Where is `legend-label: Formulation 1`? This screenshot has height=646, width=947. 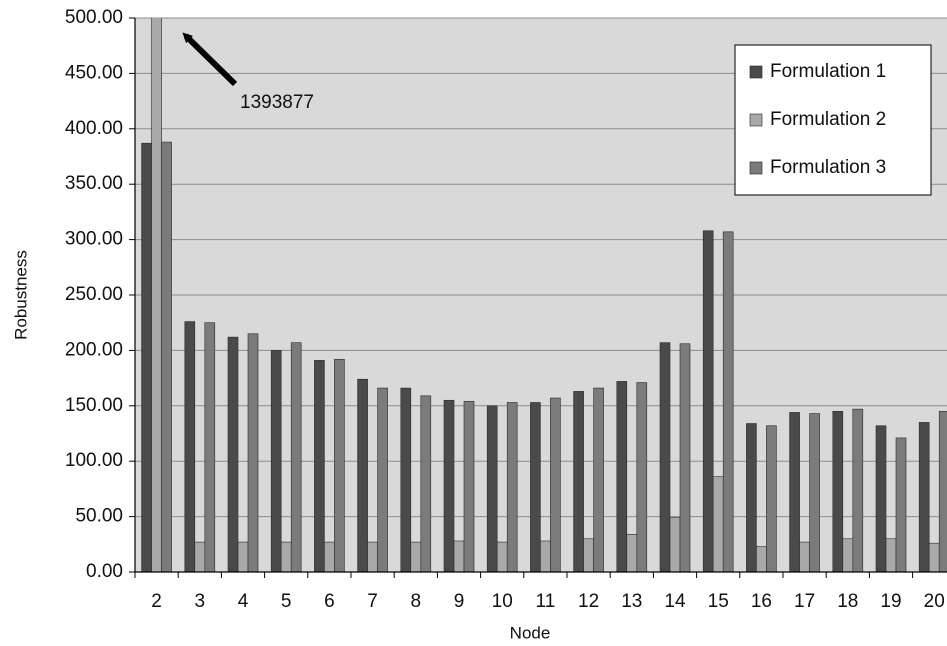 legend-label: Formulation 1 is located at coordinates (828, 71).